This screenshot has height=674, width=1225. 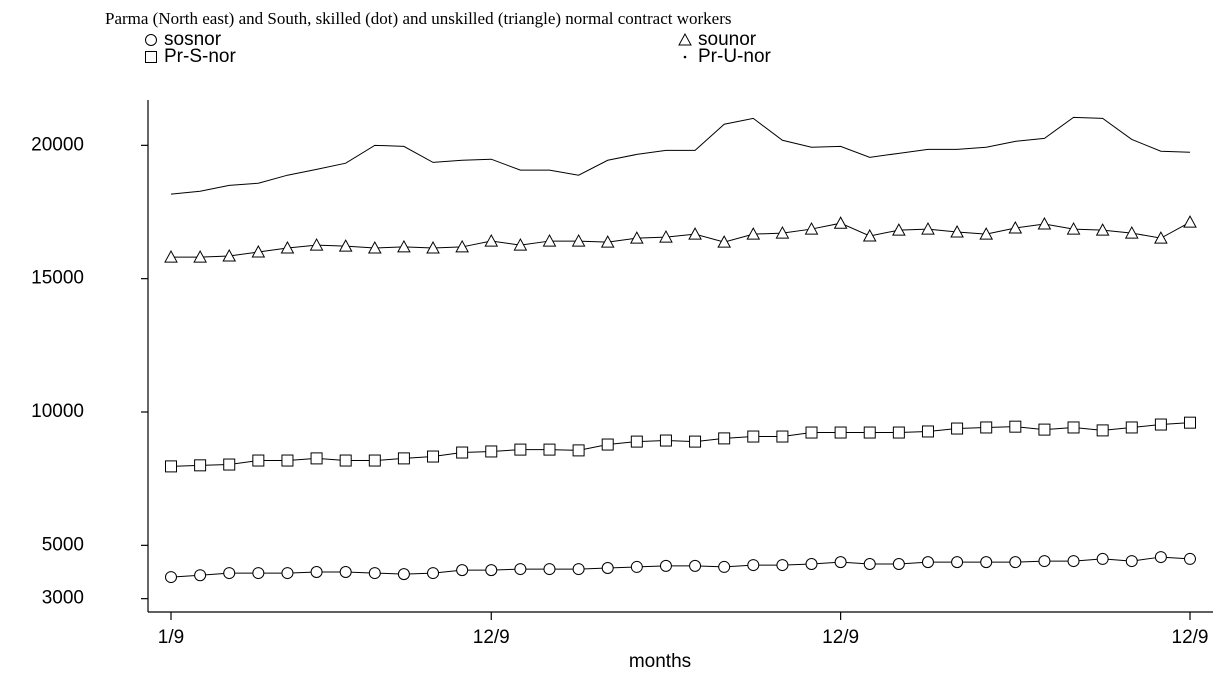 What do you see at coordinates (660, 661) in the screenshot?
I see `x-axis-label: months` at bounding box center [660, 661].